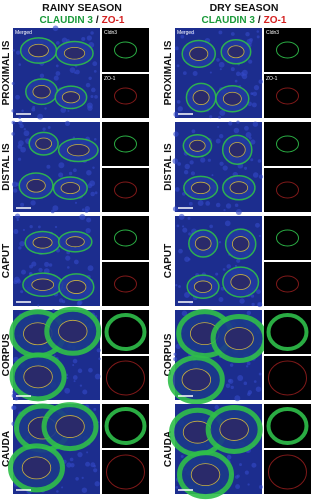 The width and height of the screenshot is (320, 500). What do you see at coordinates (67, 20) in the screenshot?
I see `stain-claudin: CLAUDIN 3` at bounding box center [67, 20].